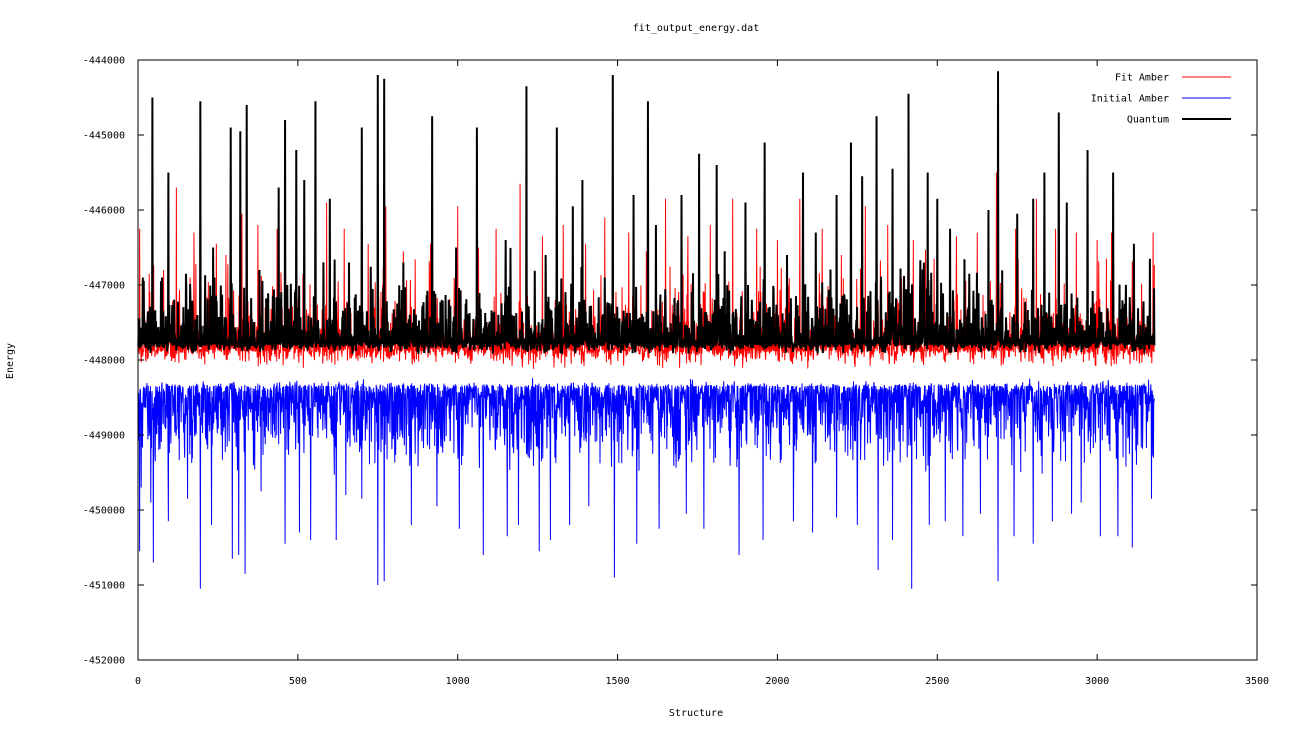 Image resolution: width=1293 pixels, height=733 pixels. I want to click on y-tick-label: -450000, so click(104, 511).